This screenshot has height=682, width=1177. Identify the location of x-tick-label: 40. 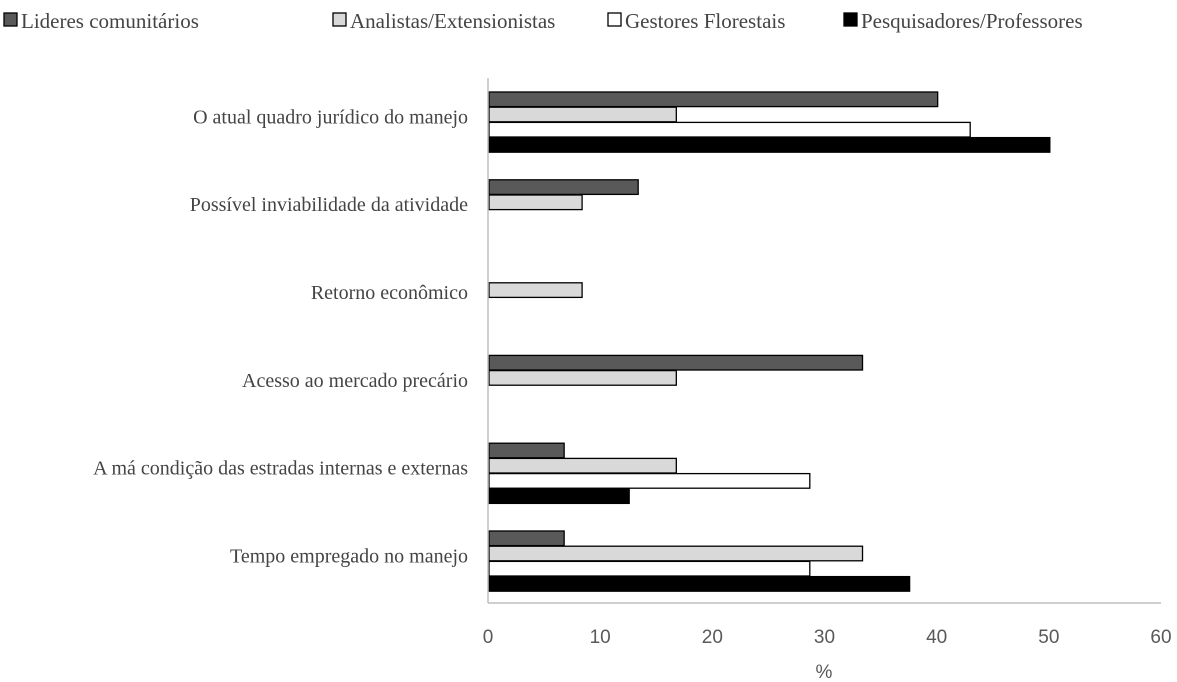
(936, 637).